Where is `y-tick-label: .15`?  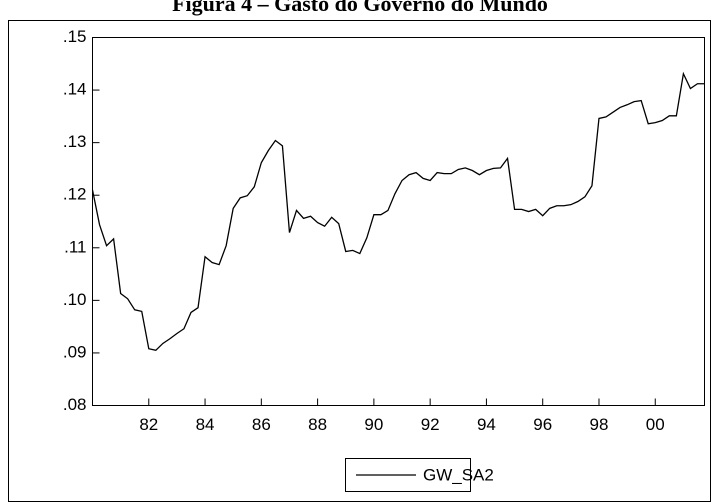
y-tick-label: .15 is located at coordinates (75, 36).